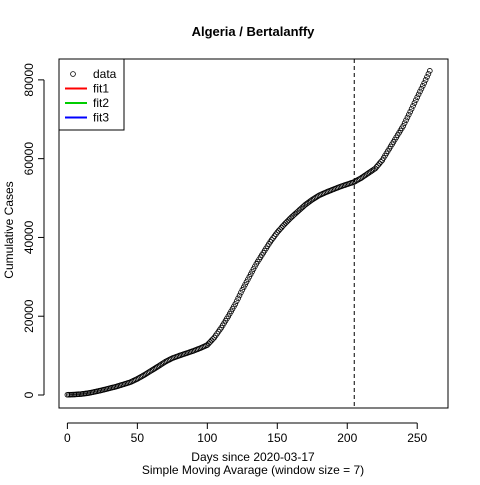 Image resolution: width=480 pixels, height=485 pixels. What do you see at coordinates (246, 433) in the screenshot?
I see `x-axis: 0 50 100 150 200 250` at bounding box center [246, 433].